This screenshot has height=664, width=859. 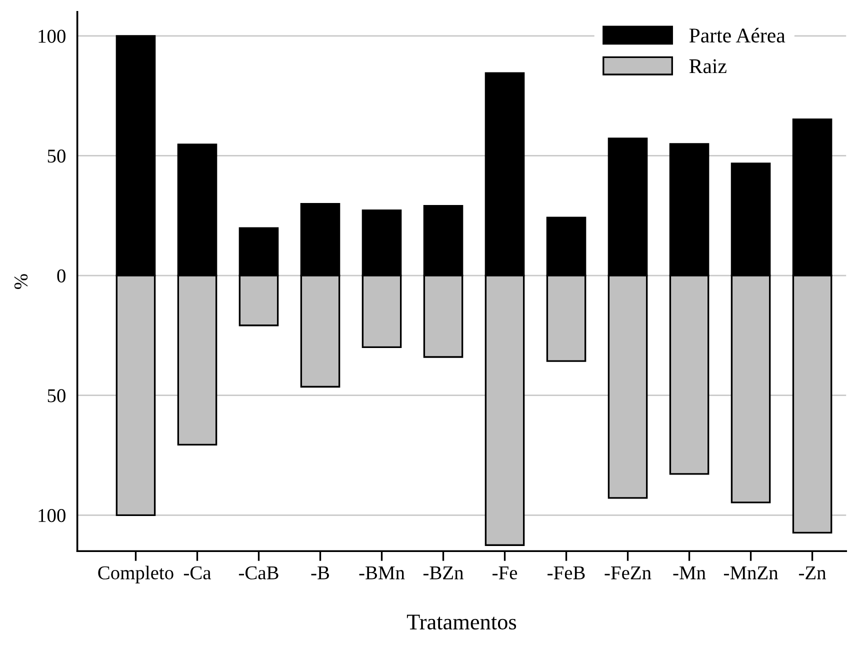 I want to click on y-tick-label: 0, so click(x=61, y=275).